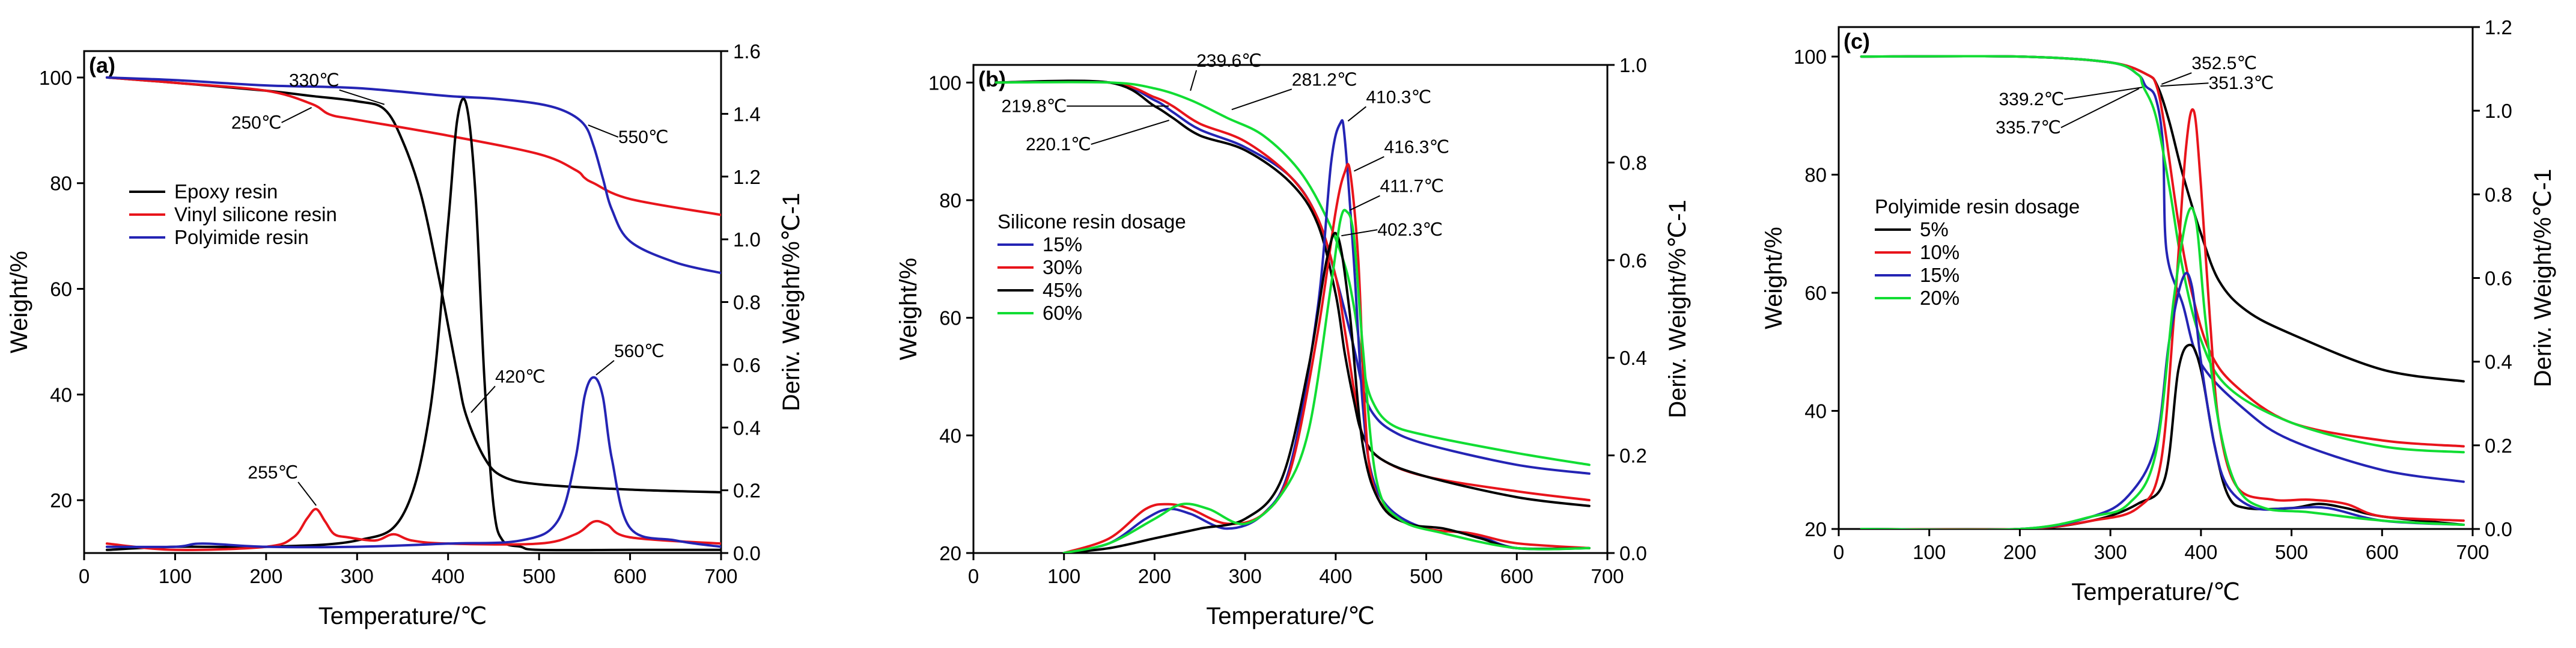 The width and height of the screenshot is (2576, 648). I want to click on panel-label: (a), so click(102, 65).